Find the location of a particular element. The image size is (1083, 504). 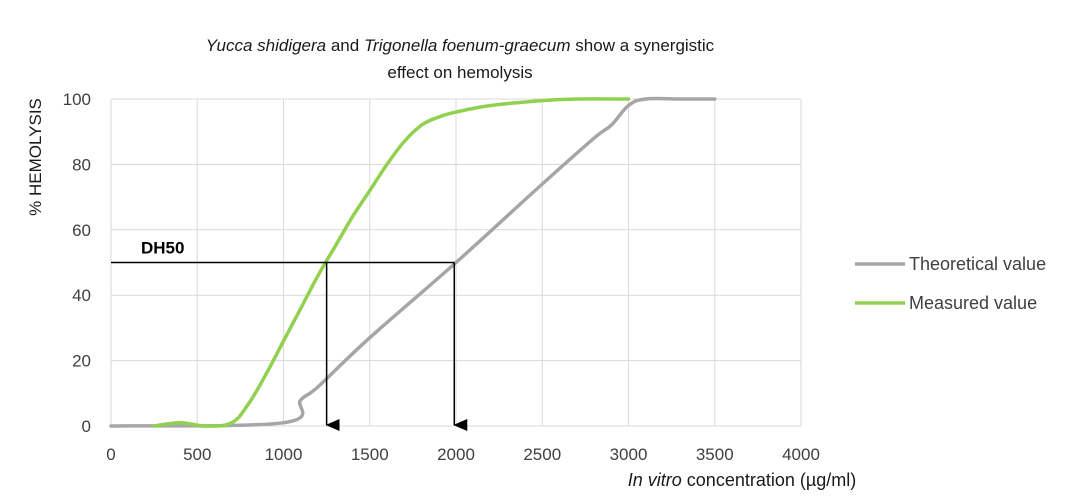

title-part-2: and is located at coordinates (345, 45).